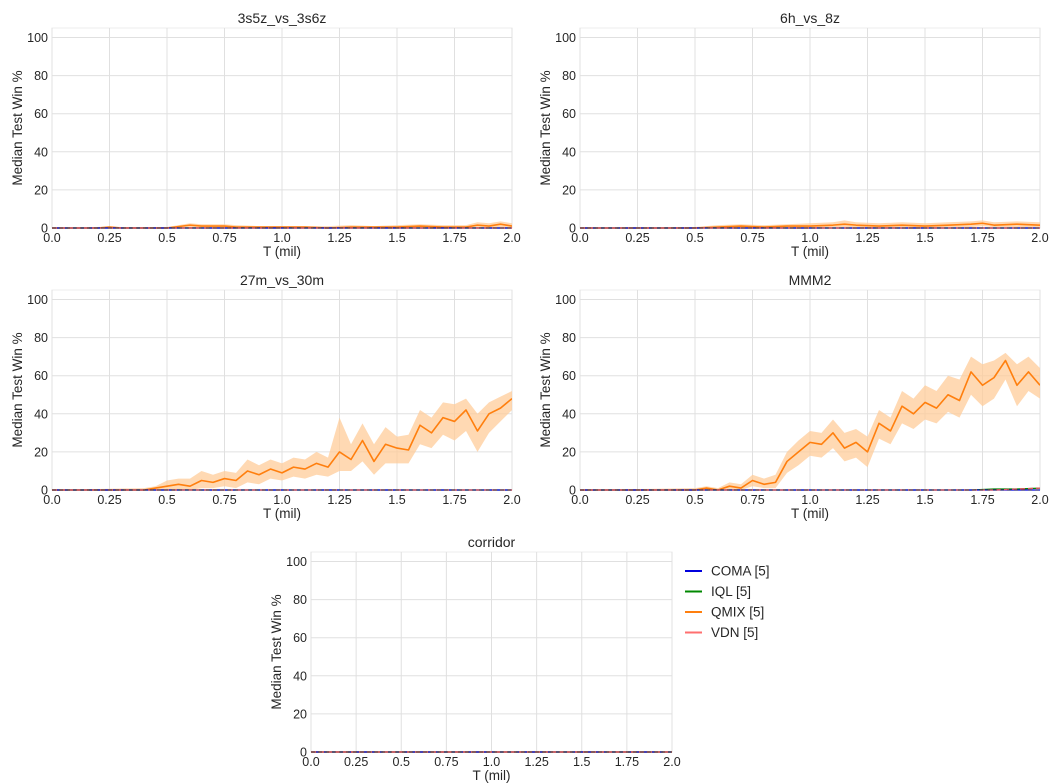 Image resolution: width=1050 pixels, height=784 pixels. Describe the element at coordinates (810, 280) in the screenshot. I see `chart-title: MMM2` at that location.